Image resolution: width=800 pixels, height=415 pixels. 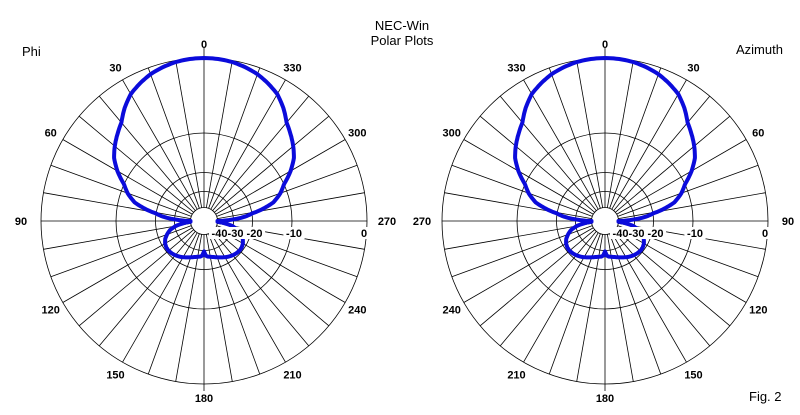 I want to click on page-title: NEC-Win Polar Plots, so click(x=402, y=33).